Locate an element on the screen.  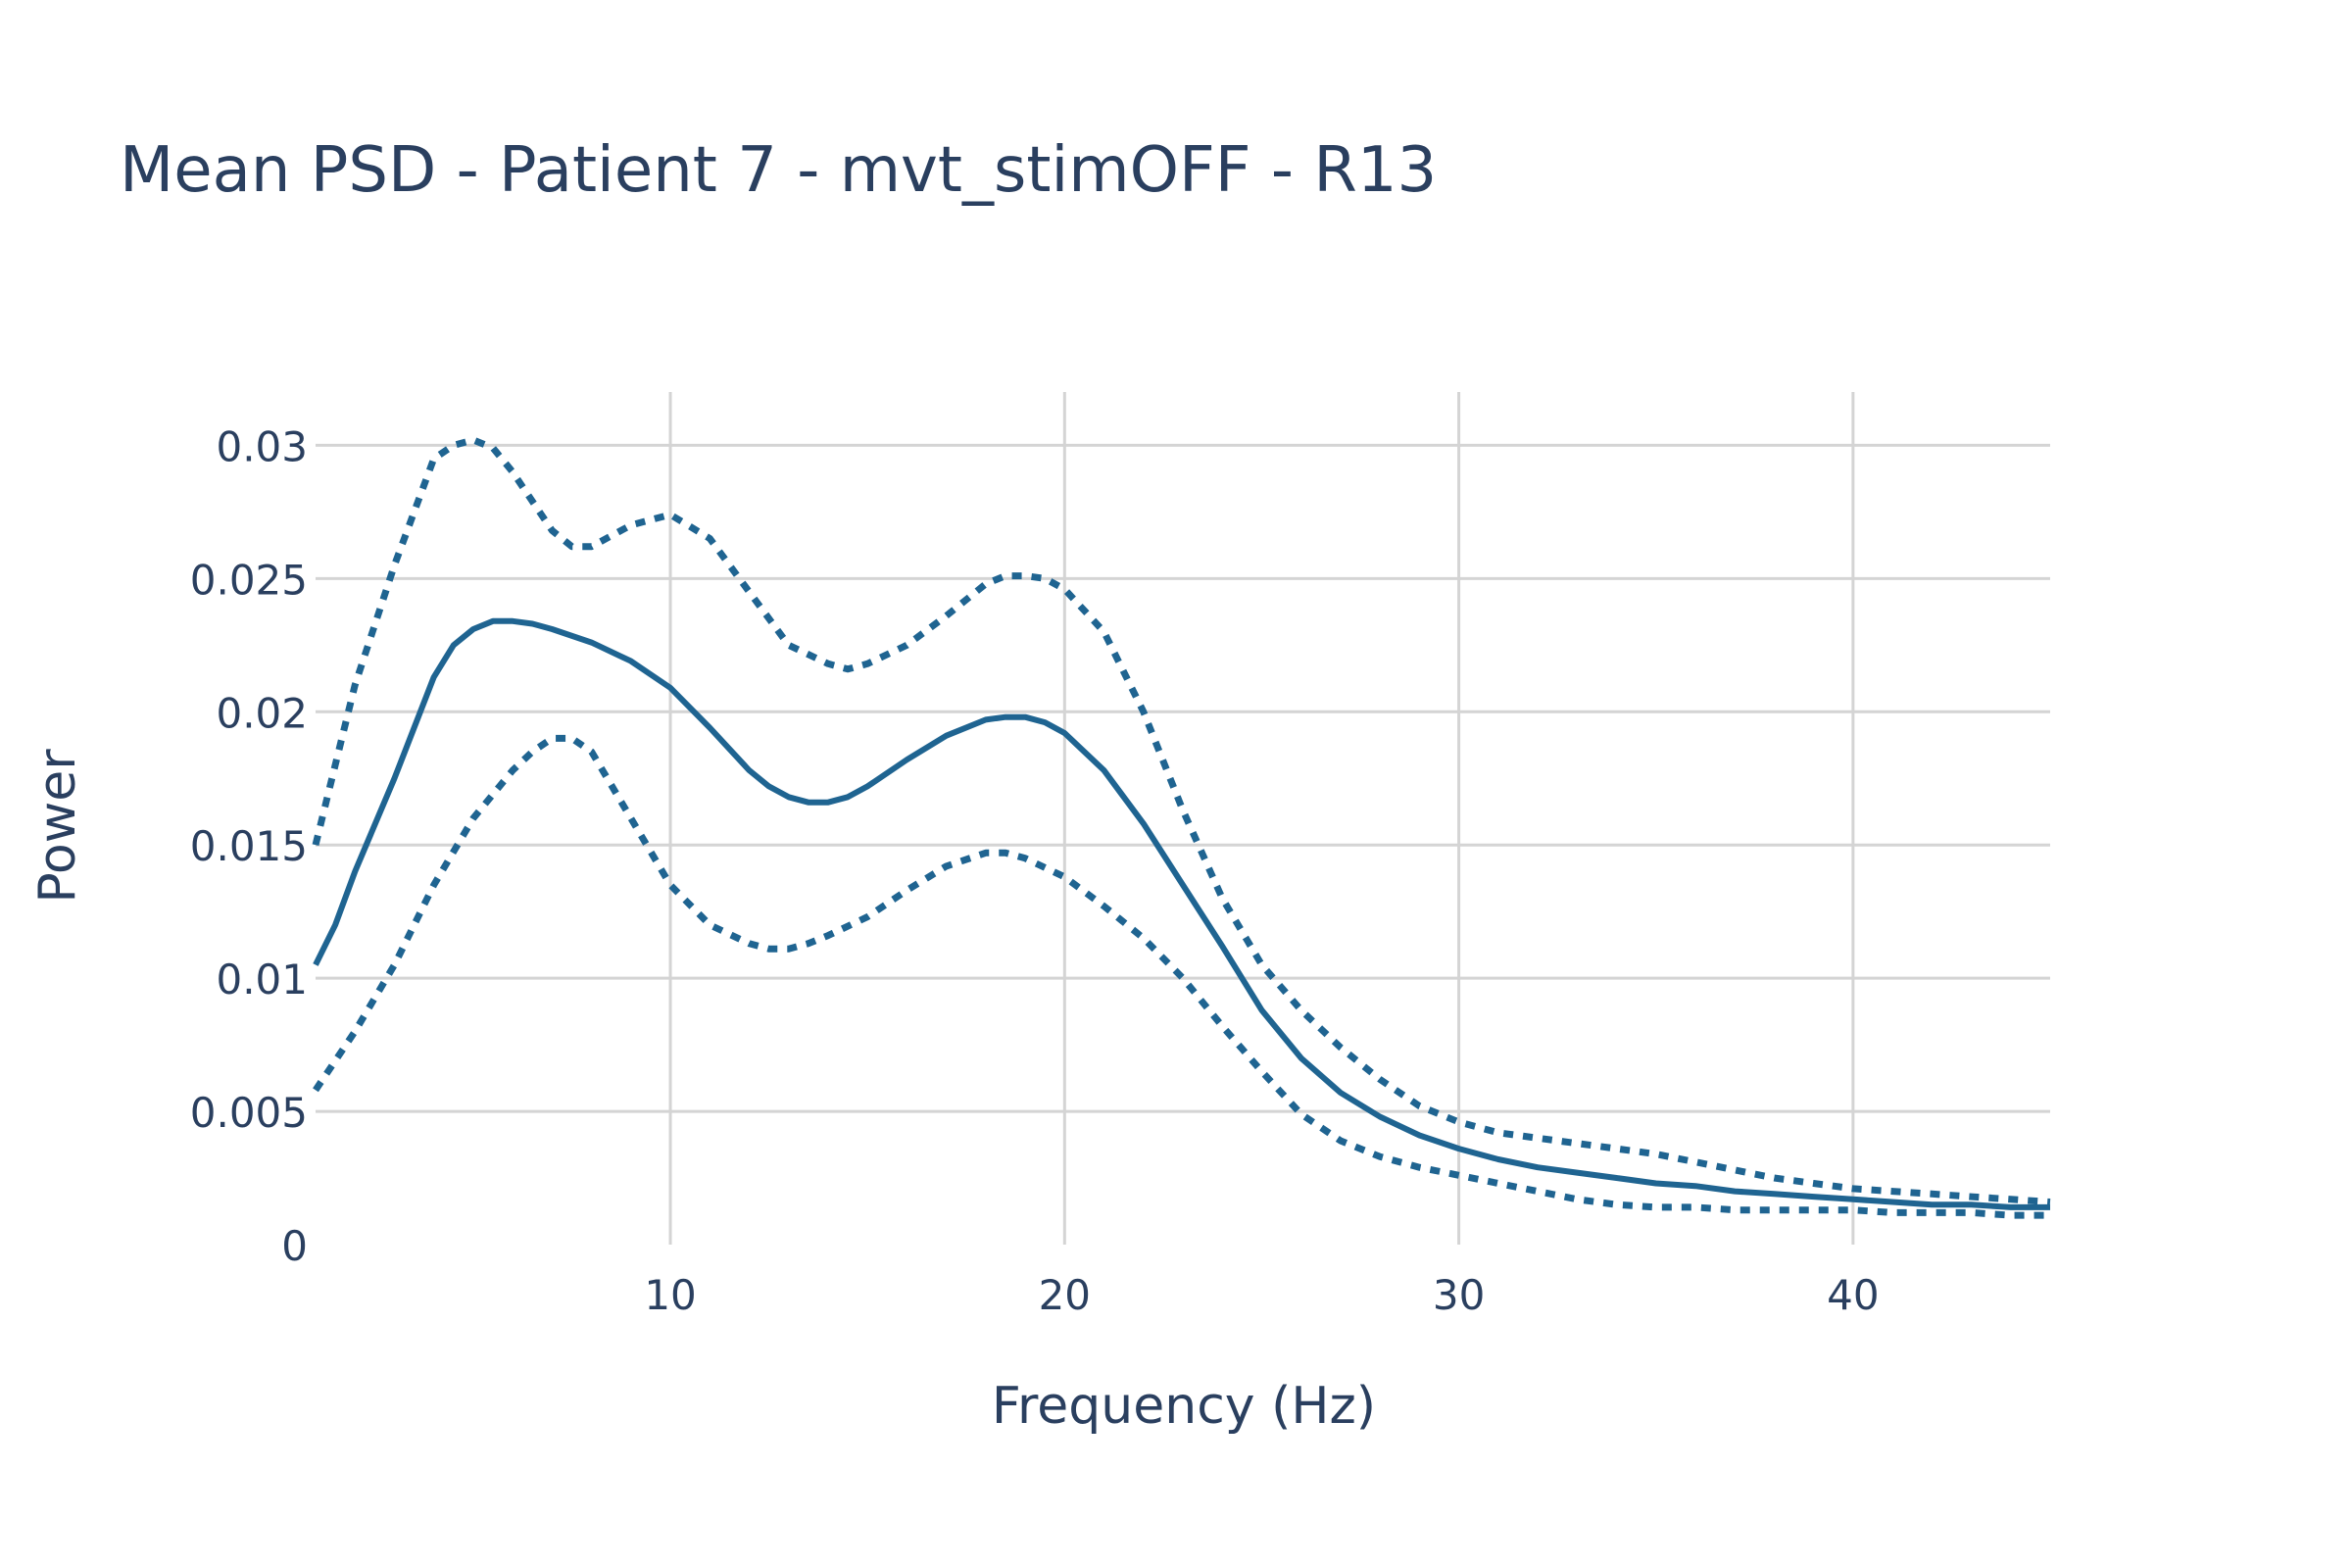
y-tick-label: 0.015 is located at coordinates (249, 846).